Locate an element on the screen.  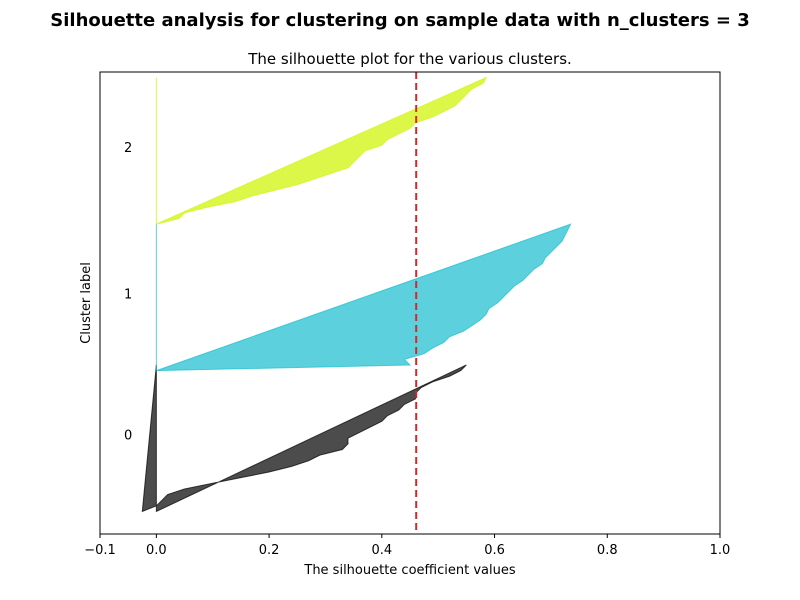
x-tick-label: 0.2 is located at coordinates (269, 550).